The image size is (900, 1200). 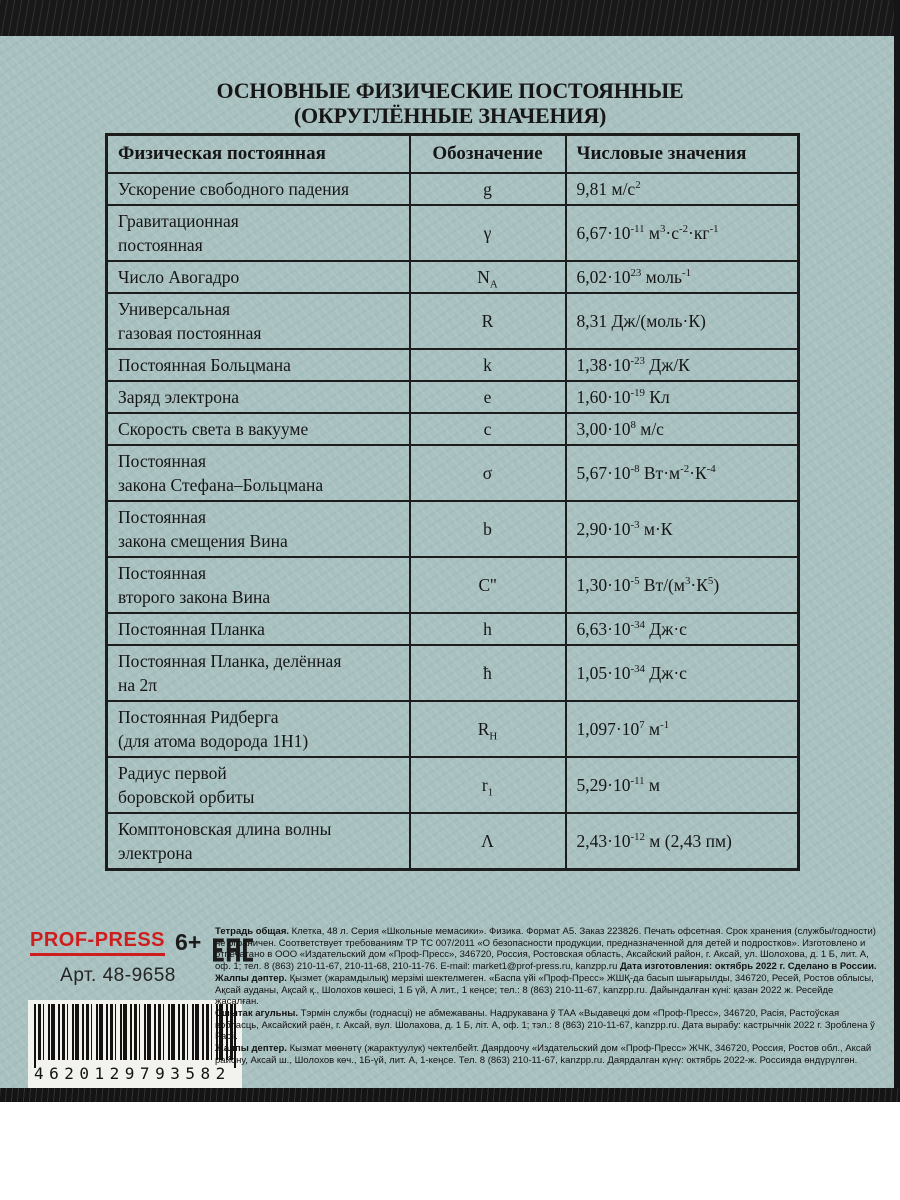 What do you see at coordinates (450, 90) in the screenshot?
I see `page-title-line1: ОСНОВНЫЕ ФИЗИЧЕСКИЕ ПОСТОЯННЫЕ` at bounding box center [450, 90].